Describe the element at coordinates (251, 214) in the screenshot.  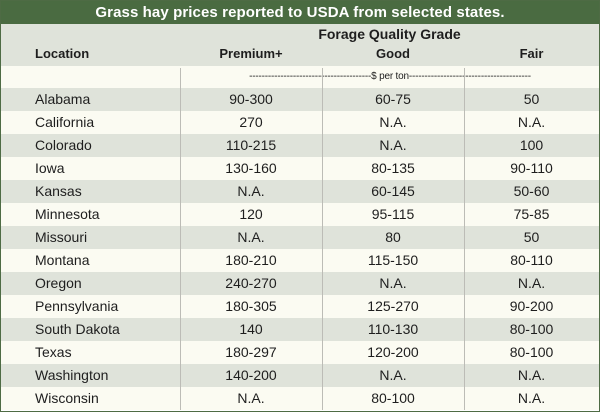
I see `premium-cell: 120` at that location.